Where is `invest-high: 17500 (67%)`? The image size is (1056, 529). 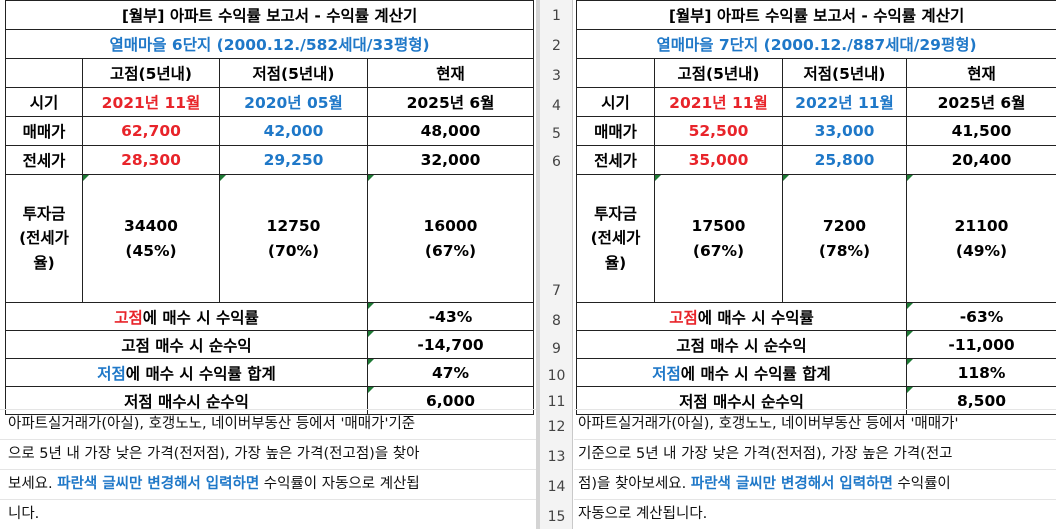 invest-high: 17500 (67%) is located at coordinates (718, 238).